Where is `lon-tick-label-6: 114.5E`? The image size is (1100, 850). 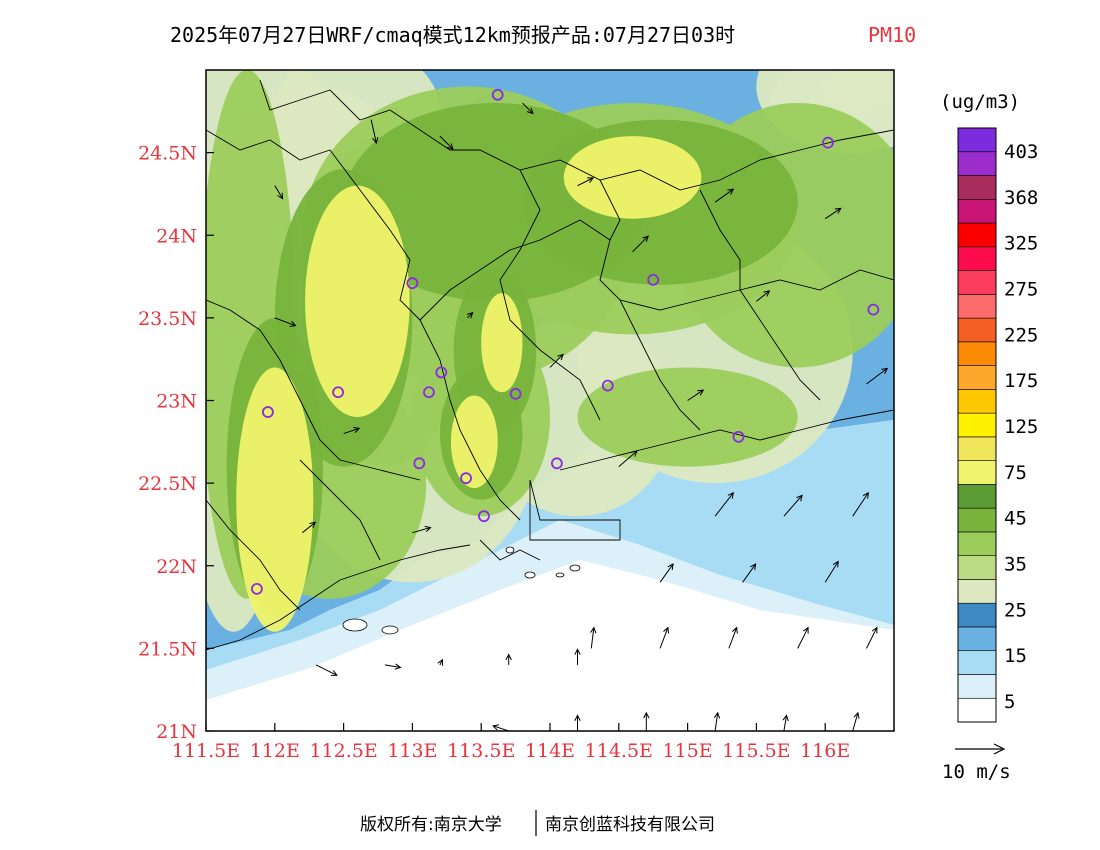
lon-tick-label-6: 114.5E is located at coordinates (619, 751).